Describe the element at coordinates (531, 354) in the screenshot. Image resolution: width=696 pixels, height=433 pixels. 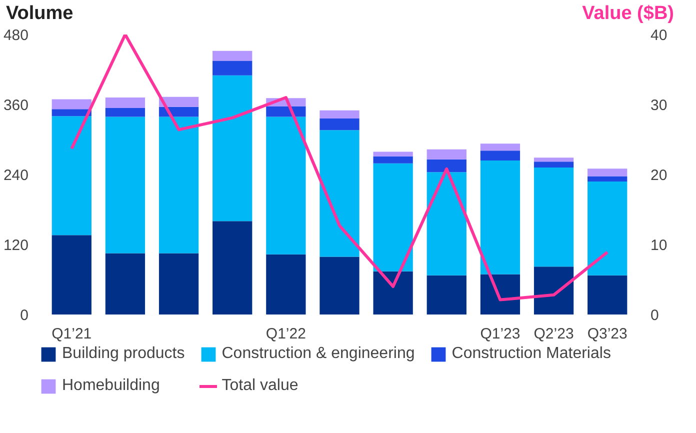
I see `legend-label: Construction Materials` at that location.